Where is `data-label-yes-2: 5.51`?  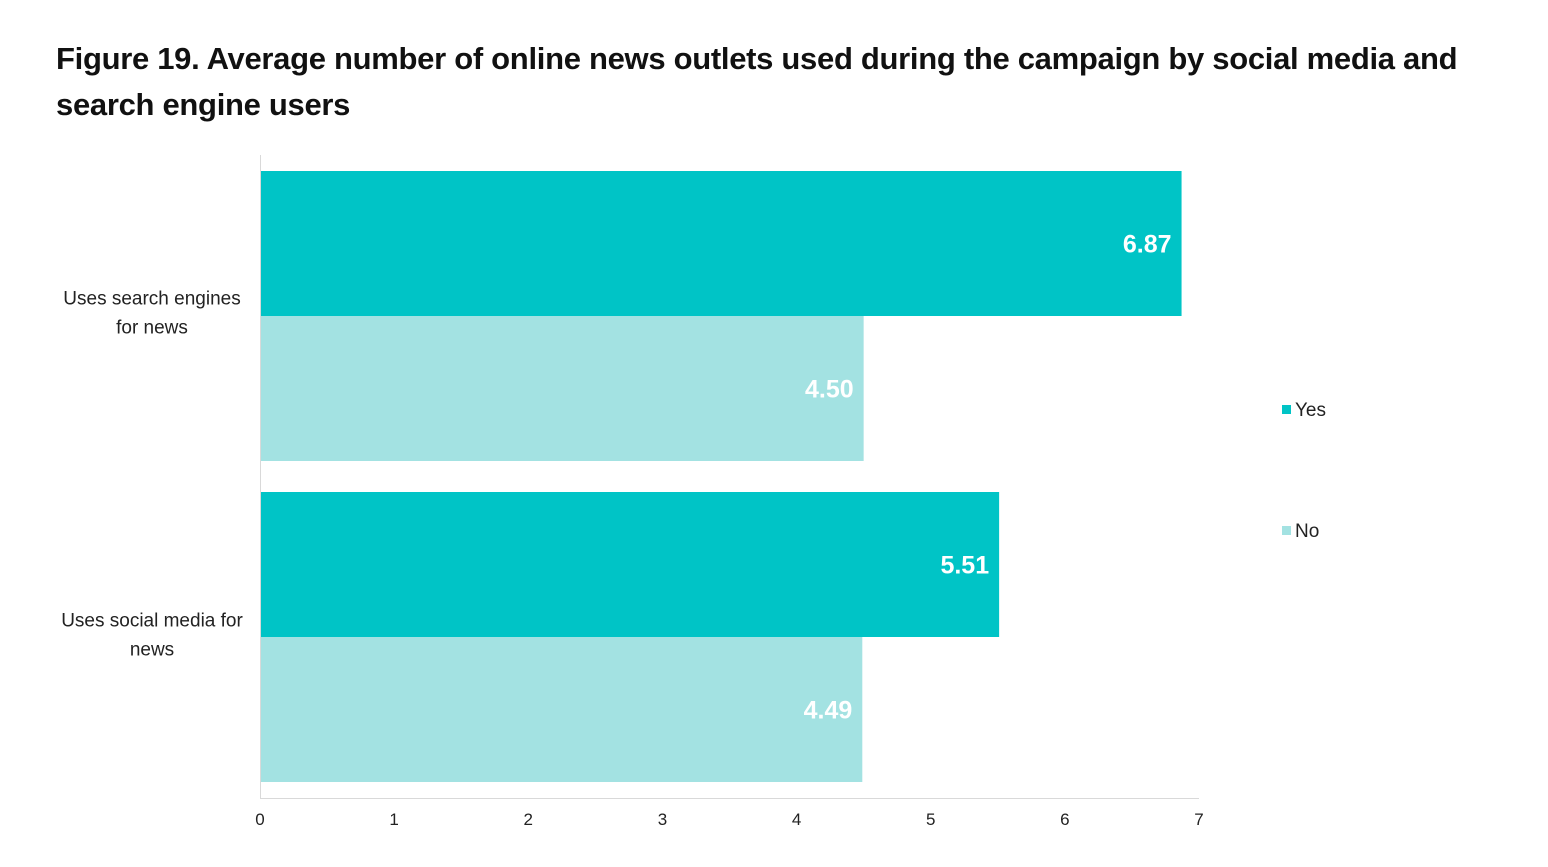 data-label-yes-2: 5.51 is located at coordinates (964, 566).